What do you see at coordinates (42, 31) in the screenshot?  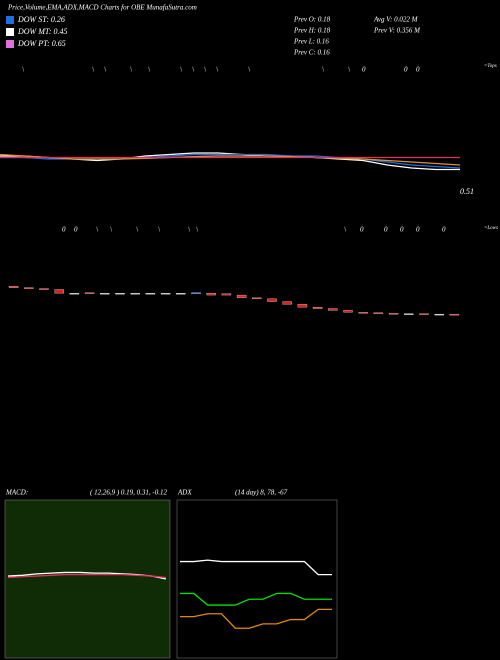 I see `legend-label: DOW MT: 0.45` at bounding box center [42, 31].